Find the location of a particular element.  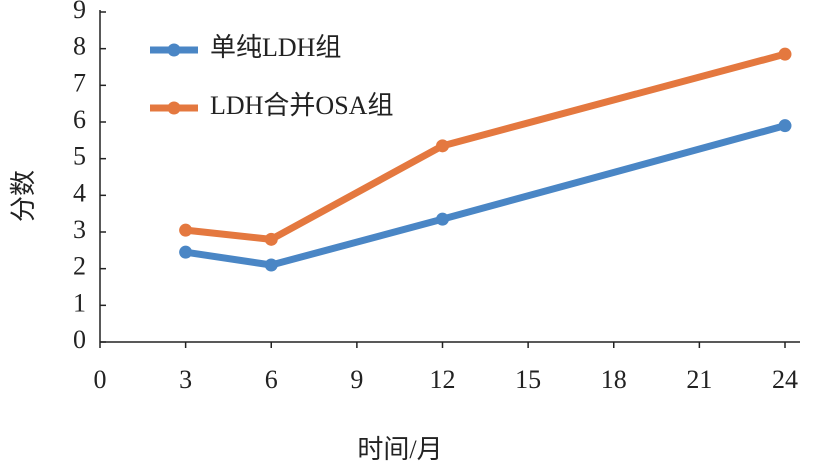

x-tick-label: 0 is located at coordinates (100, 379).